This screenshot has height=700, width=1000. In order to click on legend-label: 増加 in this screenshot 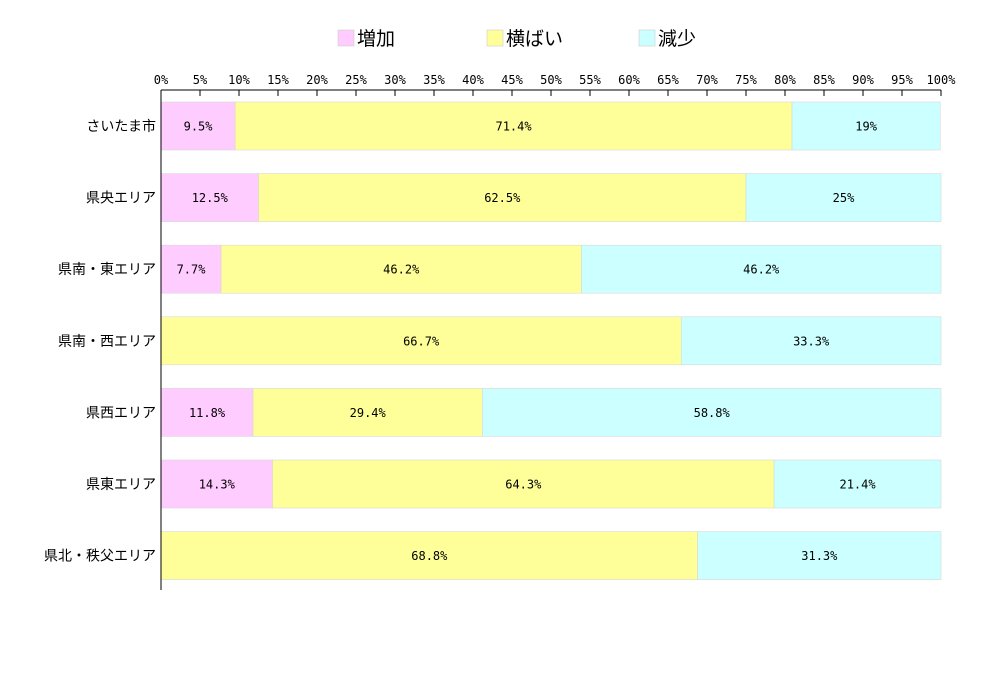, I will do `click(376, 39)`.